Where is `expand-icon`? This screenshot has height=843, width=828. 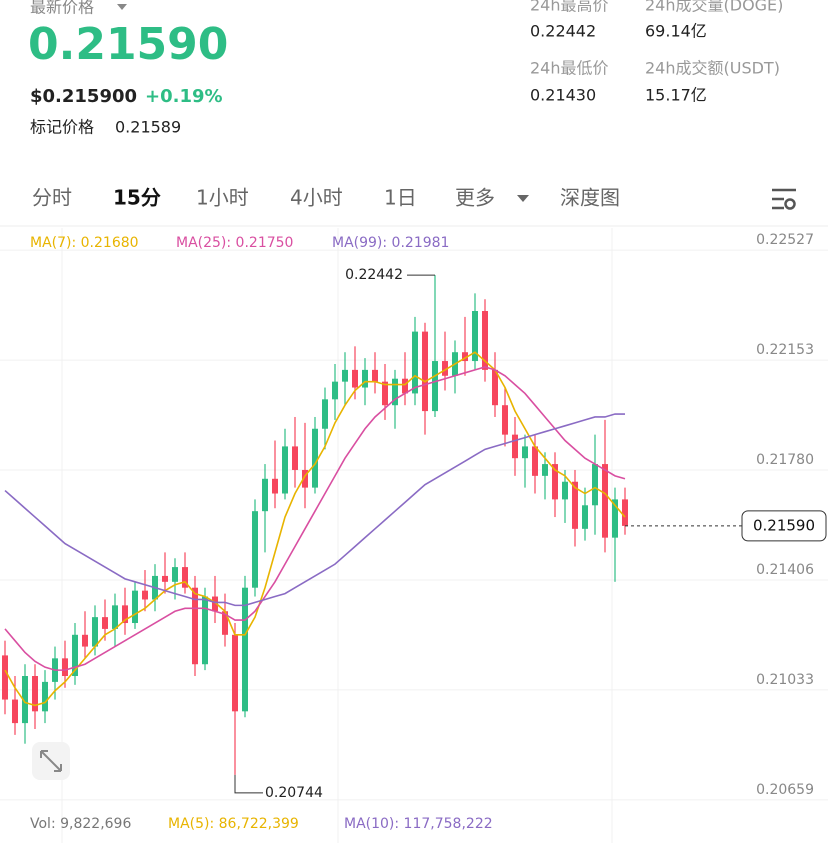
expand-icon is located at coordinates (51, 761).